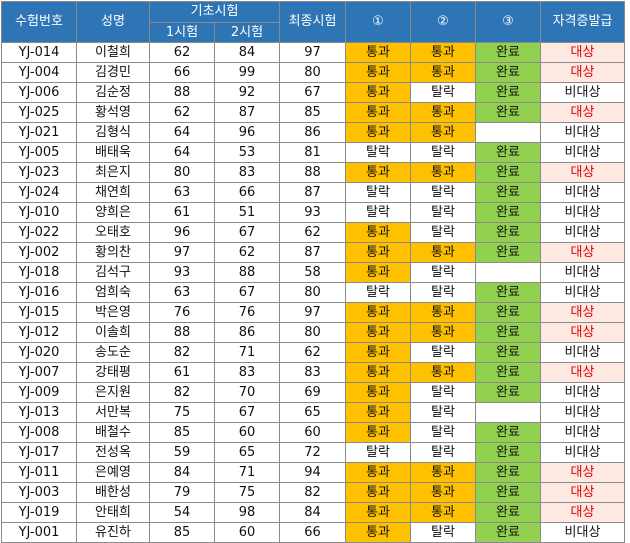 The width and height of the screenshot is (630, 543). What do you see at coordinates (113, 472) in the screenshot?
I see `name-cell: 은예영` at bounding box center [113, 472].